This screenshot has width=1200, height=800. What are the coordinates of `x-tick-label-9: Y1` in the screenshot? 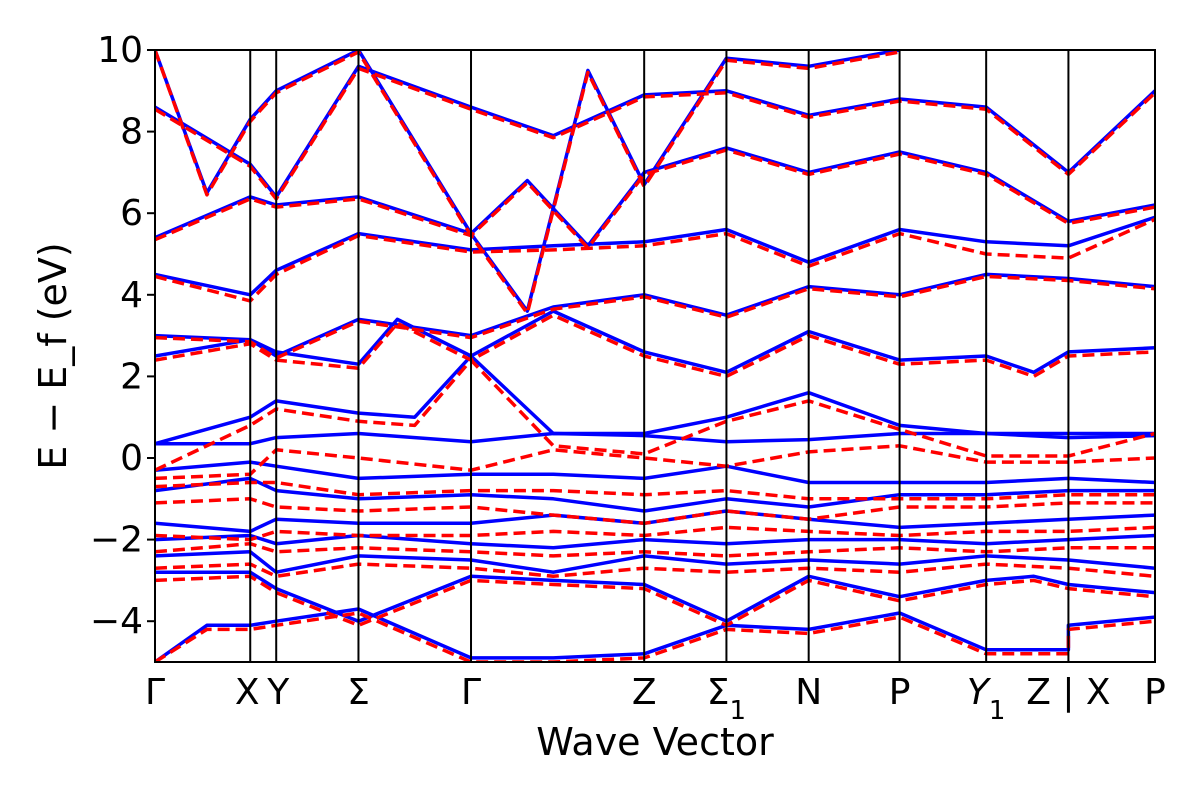 It's located at (986, 699).